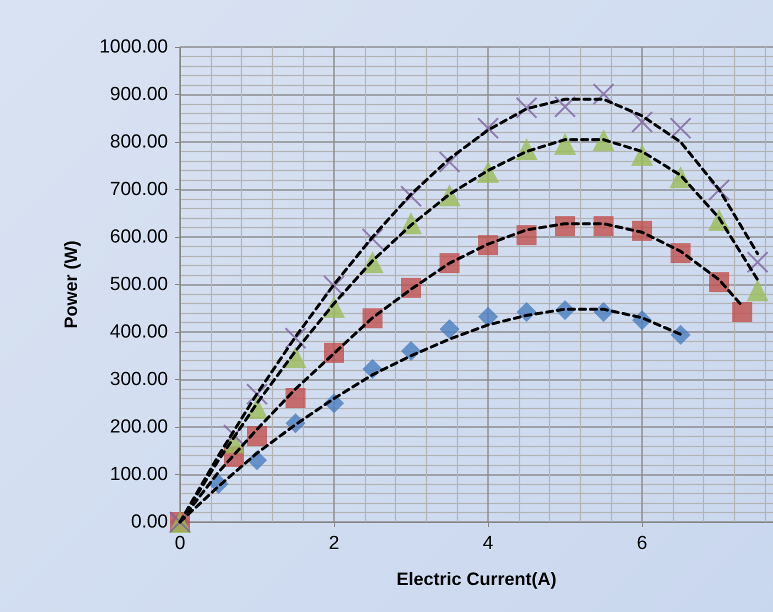  Describe the element at coordinates (71, 284) in the screenshot. I see `y-axis-title: Power (W)` at that location.